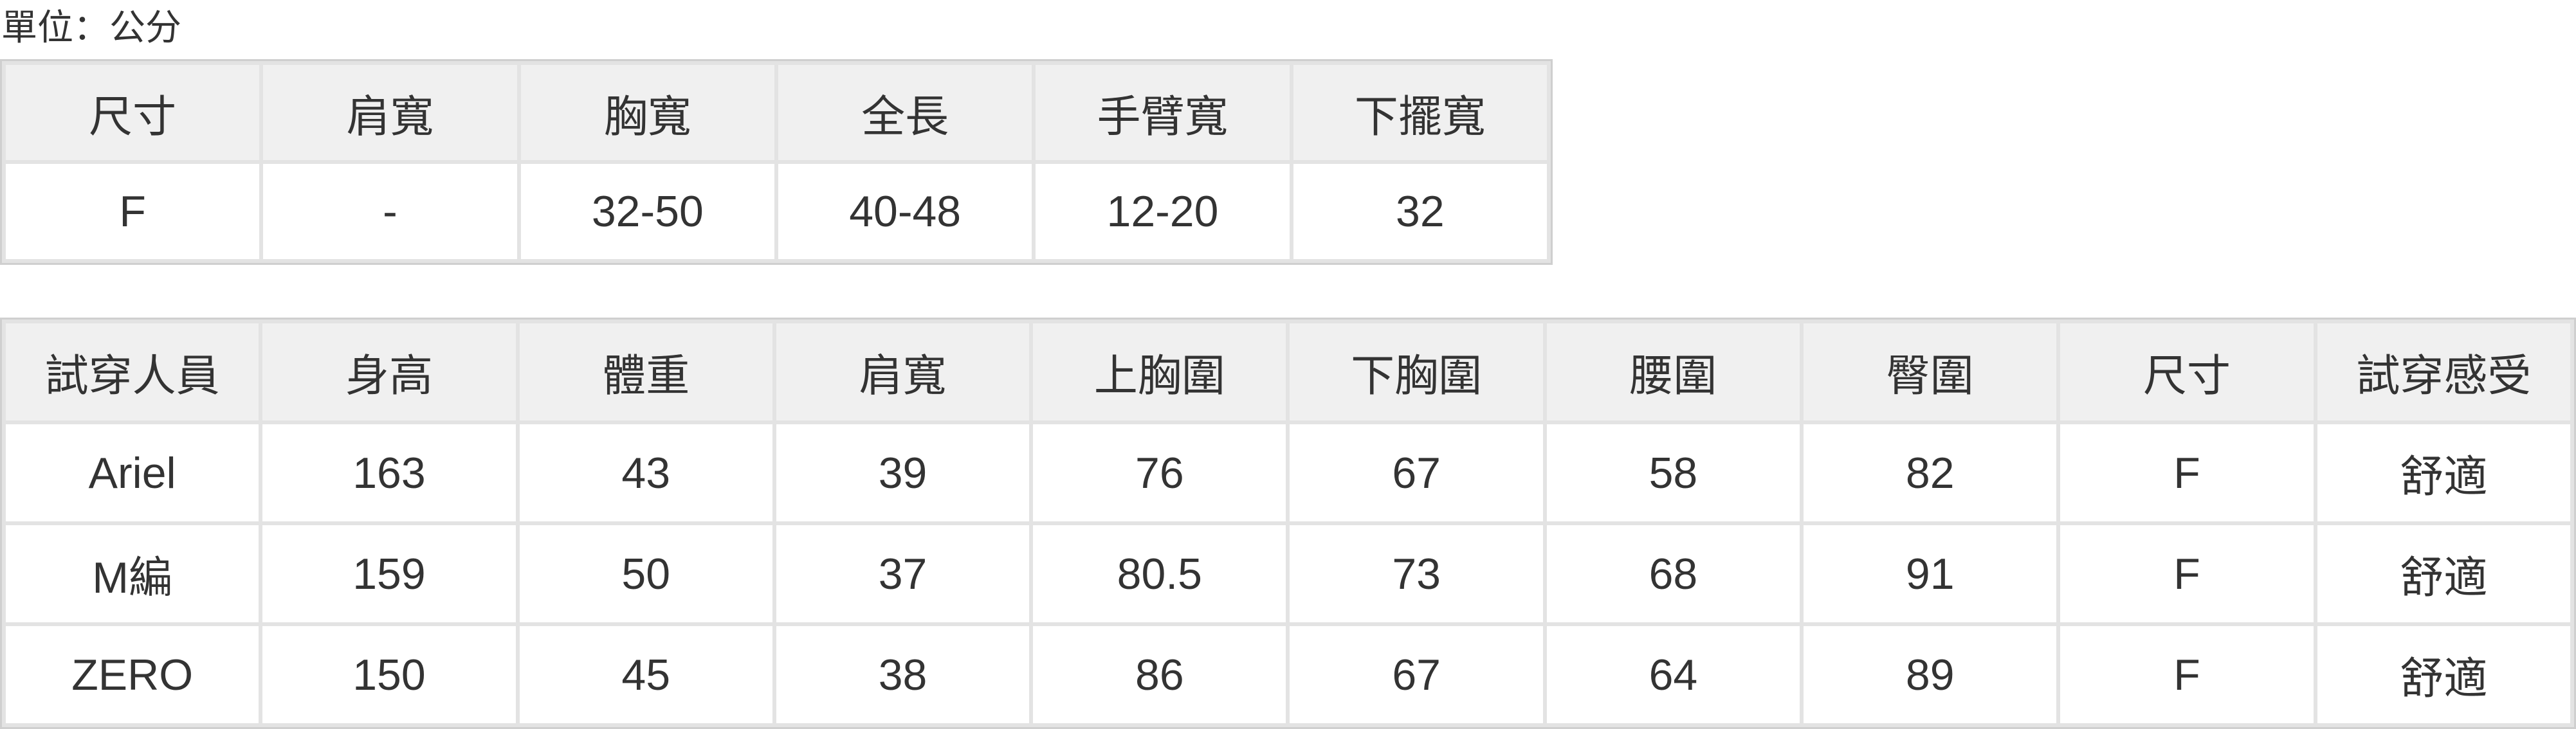 This screenshot has width=2576, height=729. What do you see at coordinates (776, 113) in the screenshot?
I see `header-row: 尺寸 肩寬 胸寬 全長 手臂寬 下擺寬` at bounding box center [776, 113].